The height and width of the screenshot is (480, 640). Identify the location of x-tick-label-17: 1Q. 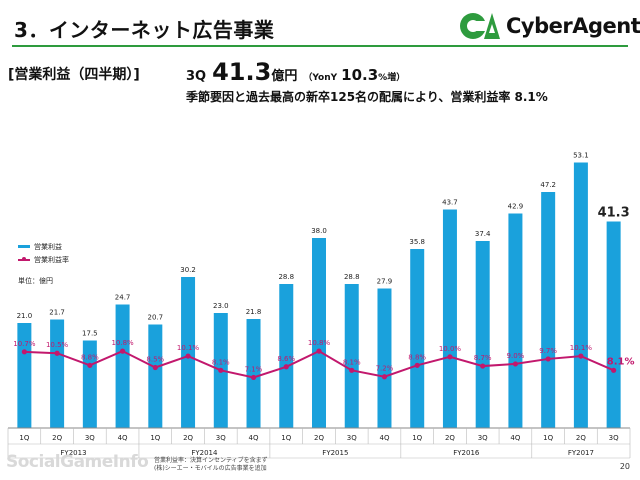
(548, 438).